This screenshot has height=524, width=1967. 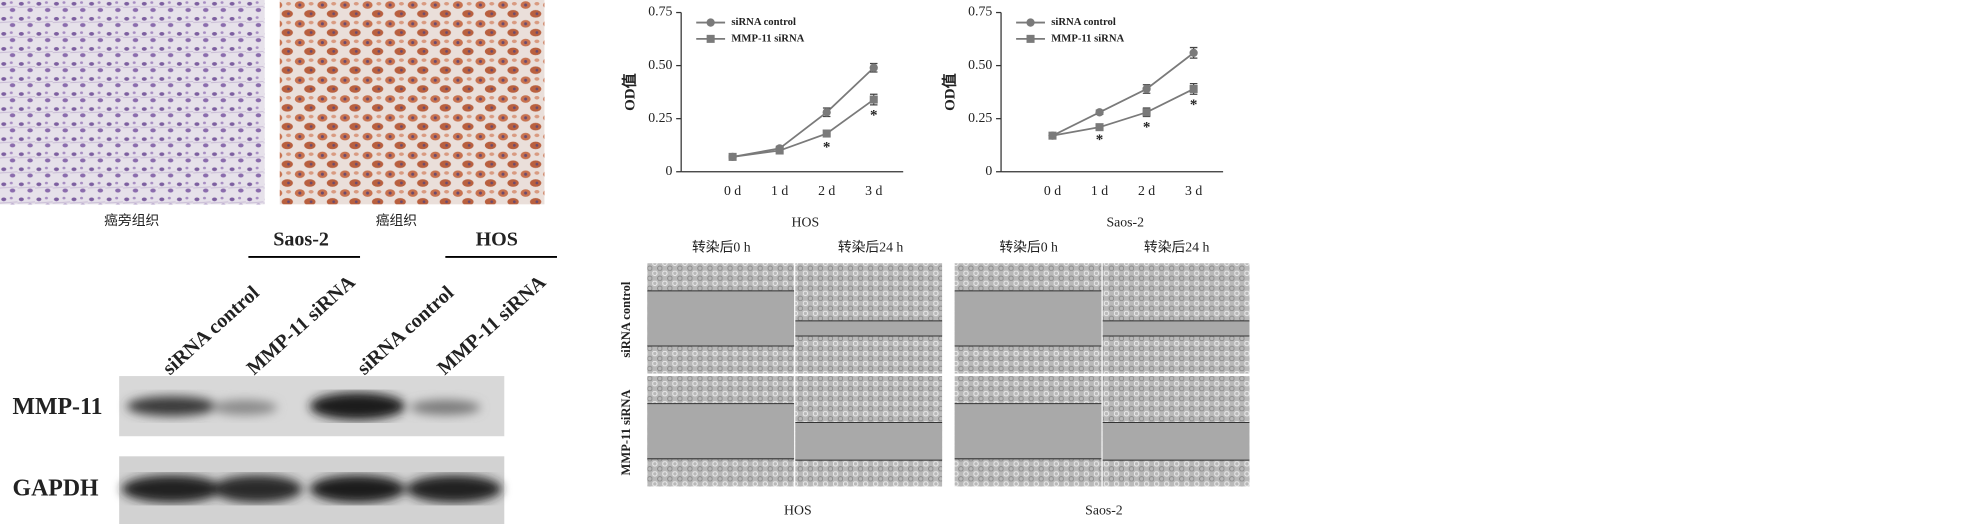 I want to click on group-label: HOS, so click(x=497, y=239).